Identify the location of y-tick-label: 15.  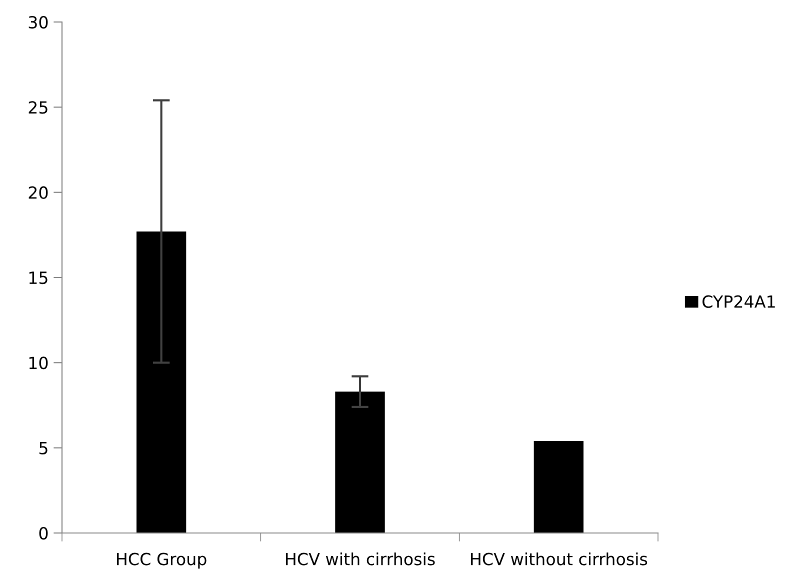
(38, 278).